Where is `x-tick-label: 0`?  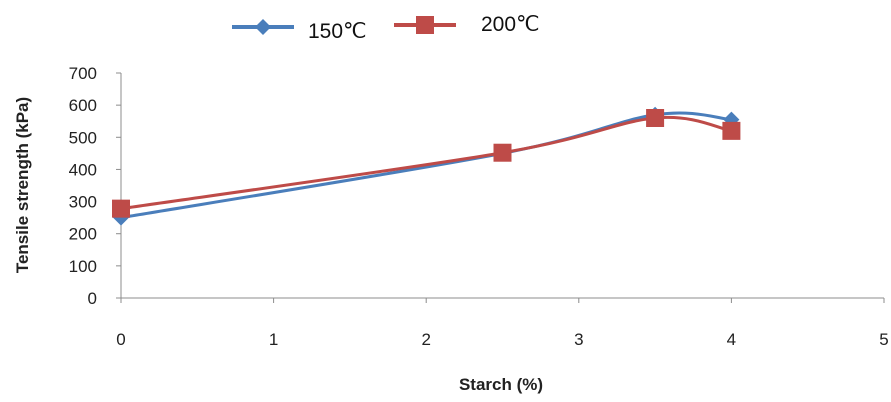 x-tick-label: 0 is located at coordinates (120, 339).